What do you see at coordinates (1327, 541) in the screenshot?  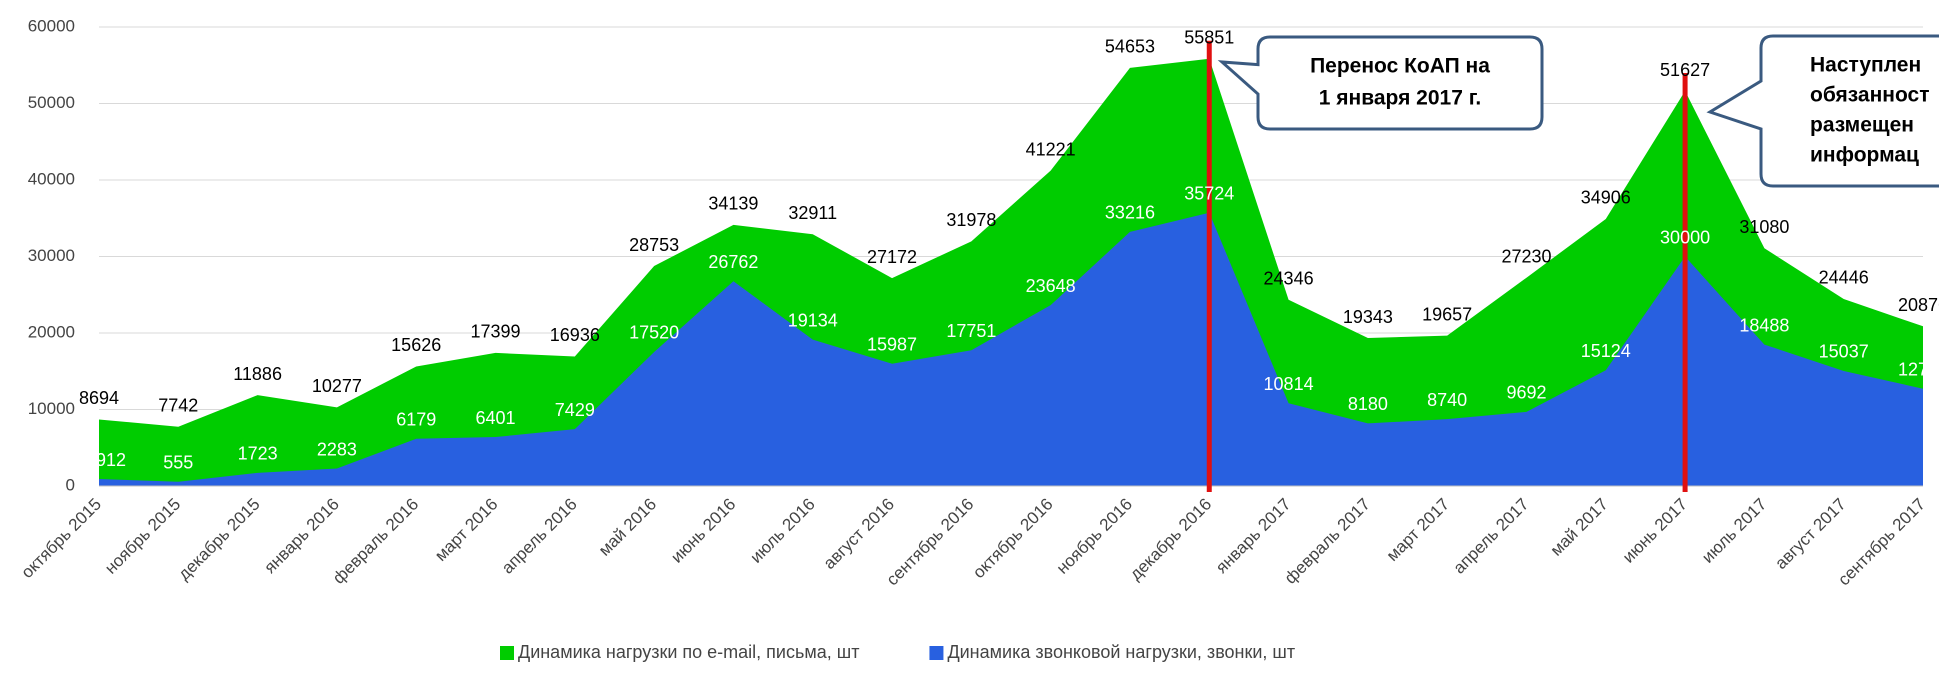 I see `x-tick-label: февраль 2017` at bounding box center [1327, 541].